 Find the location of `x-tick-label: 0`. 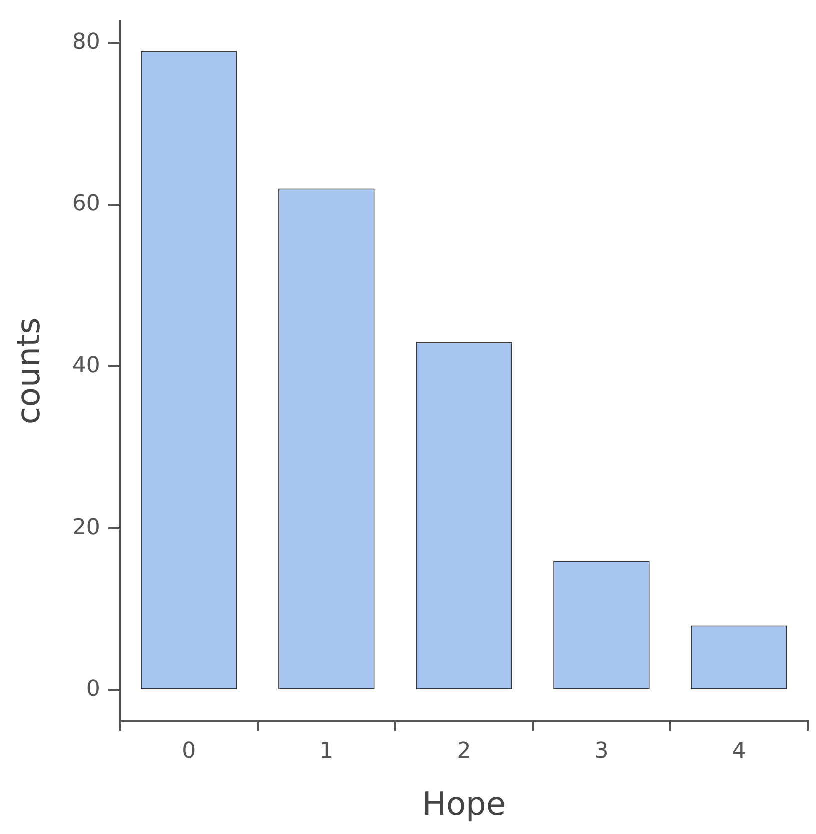

x-tick-label: 0 is located at coordinates (189, 751).